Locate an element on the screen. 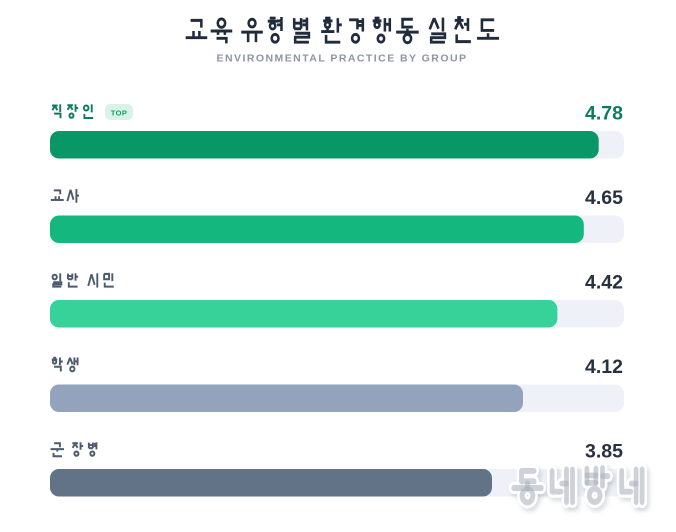 The height and width of the screenshot is (532, 676). svg-text: 3.85 is located at coordinates (604, 452).